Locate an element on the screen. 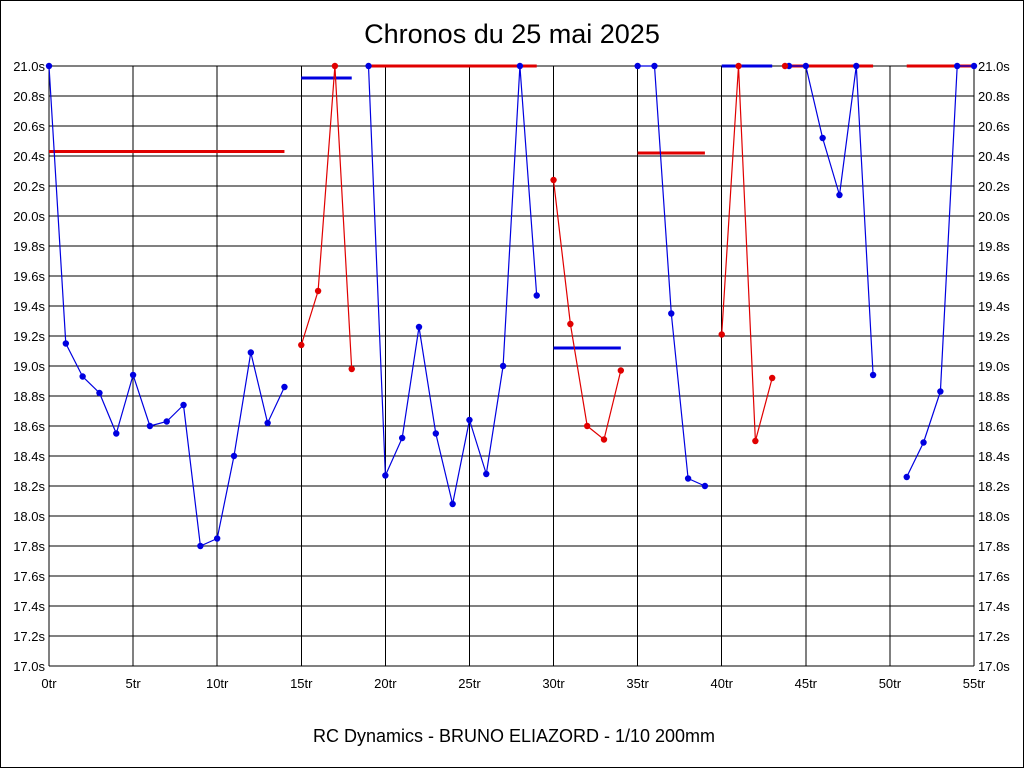  y-tick-label-left: 19.6s is located at coordinates (29, 276).